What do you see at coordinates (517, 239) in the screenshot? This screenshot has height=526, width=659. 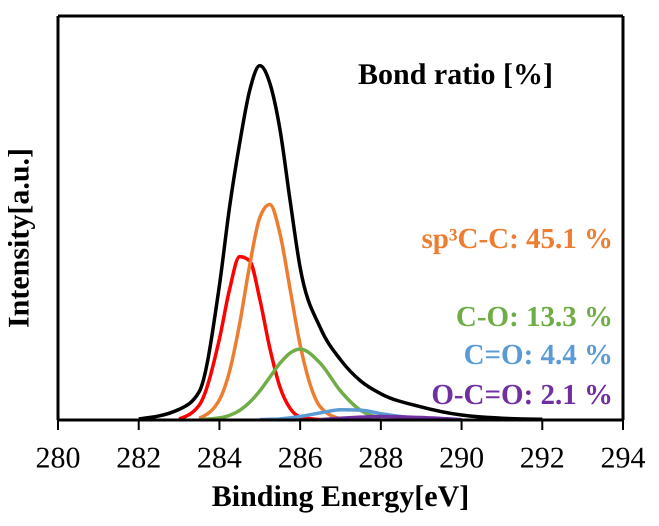 I see `text: sp³C-C: 45.1 %` at bounding box center [517, 239].